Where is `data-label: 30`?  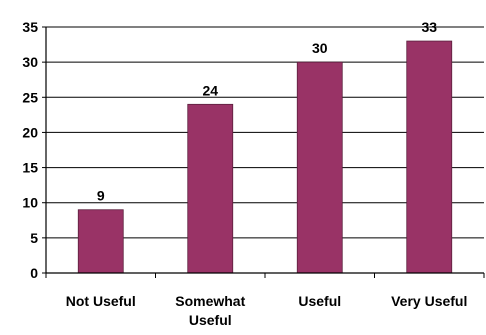
data-label: 30 is located at coordinates (320, 48).